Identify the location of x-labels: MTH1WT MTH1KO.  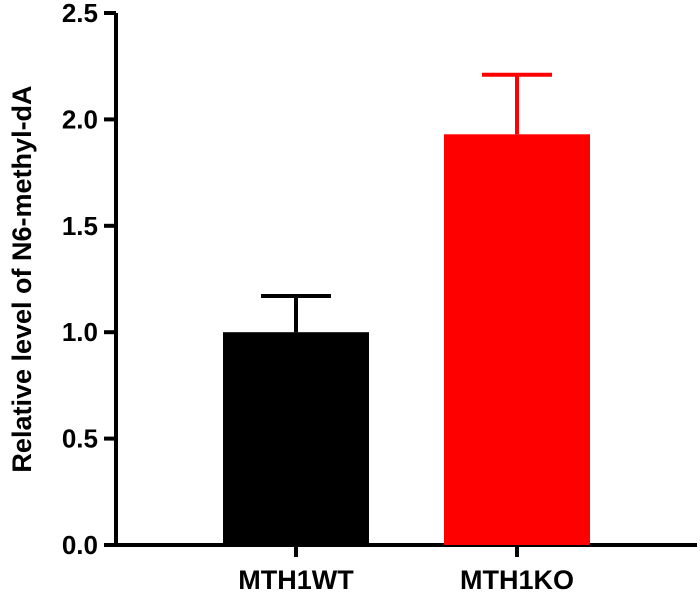
(406, 570).